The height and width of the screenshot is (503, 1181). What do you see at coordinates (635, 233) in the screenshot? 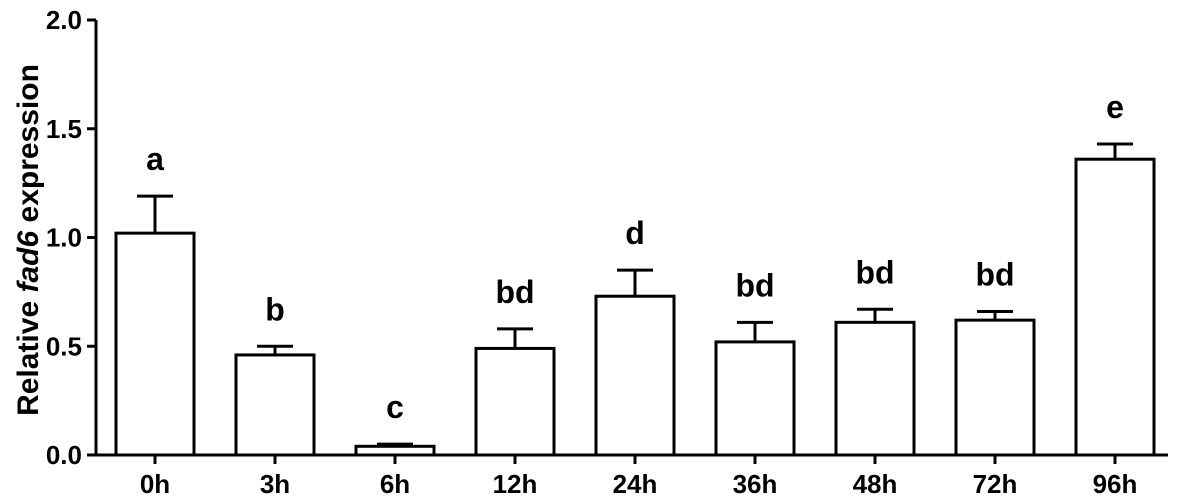
I see `significance-label: d` at bounding box center [635, 233].